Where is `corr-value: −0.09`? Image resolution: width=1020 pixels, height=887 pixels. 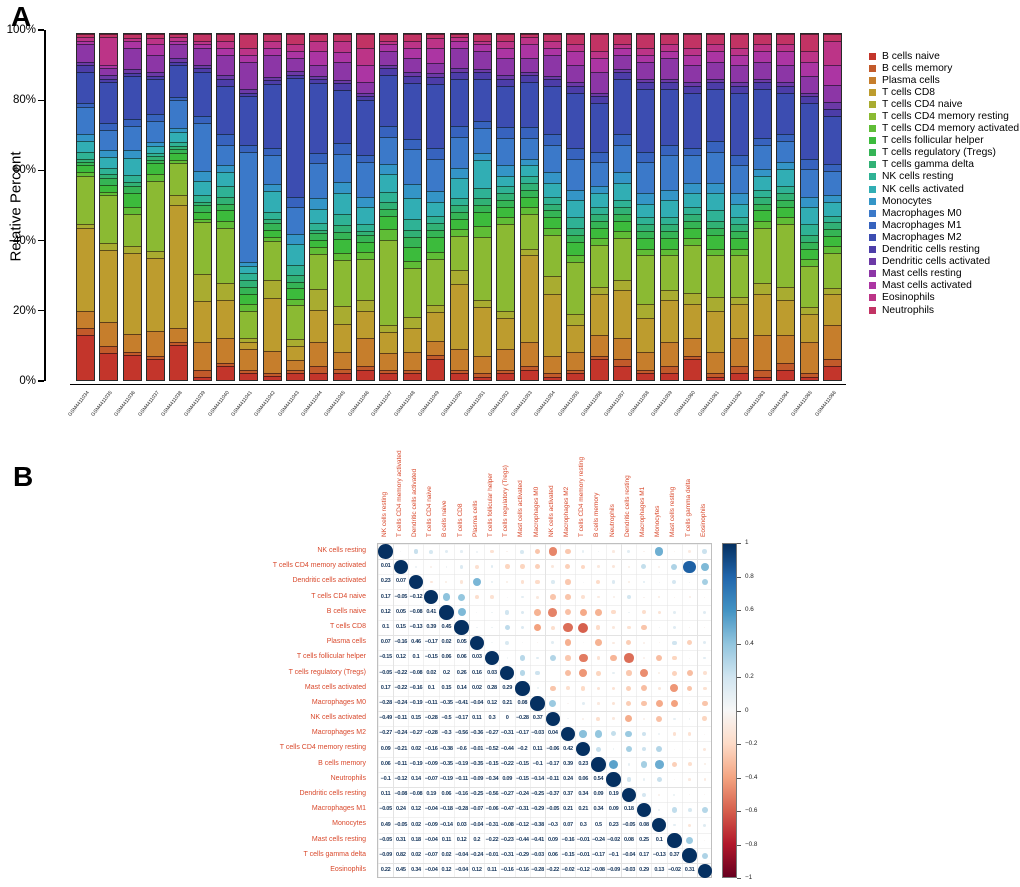 corr-value: −0.09 is located at coordinates (431, 763).